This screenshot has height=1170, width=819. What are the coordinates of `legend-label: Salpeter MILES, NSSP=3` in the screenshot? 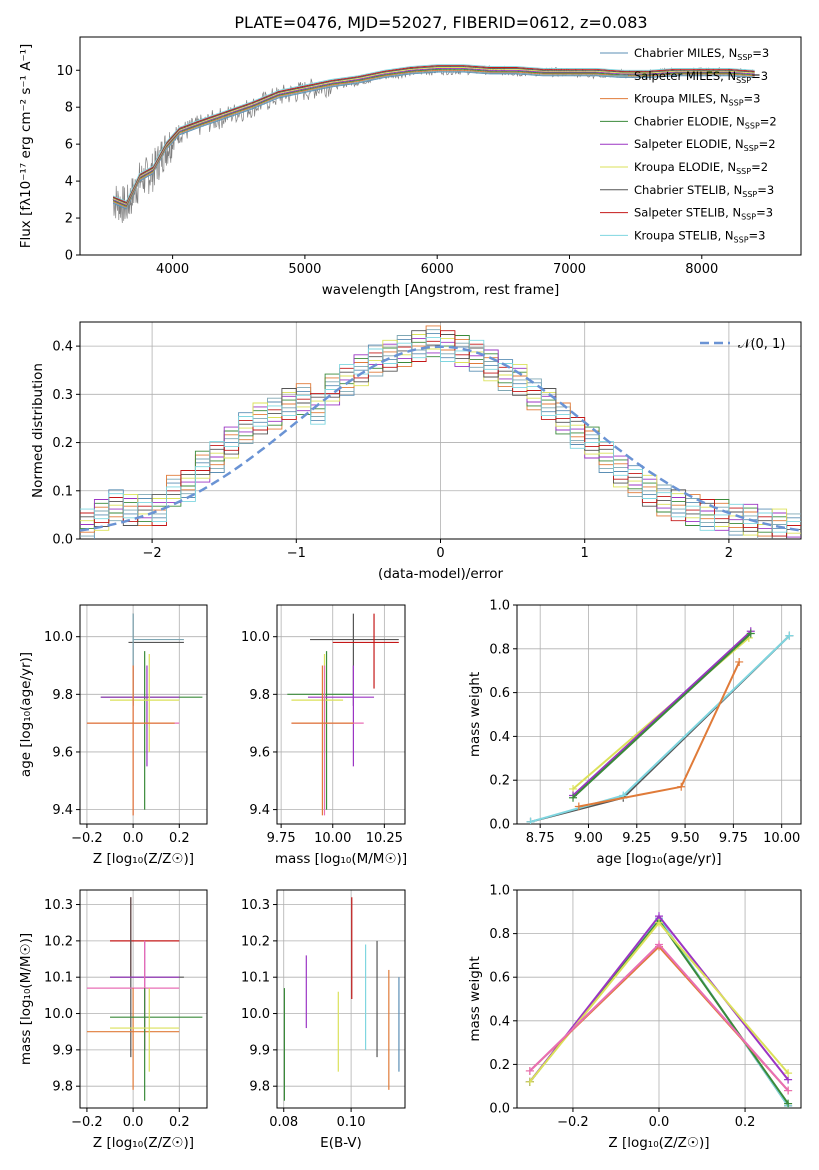 It's located at (701, 77).